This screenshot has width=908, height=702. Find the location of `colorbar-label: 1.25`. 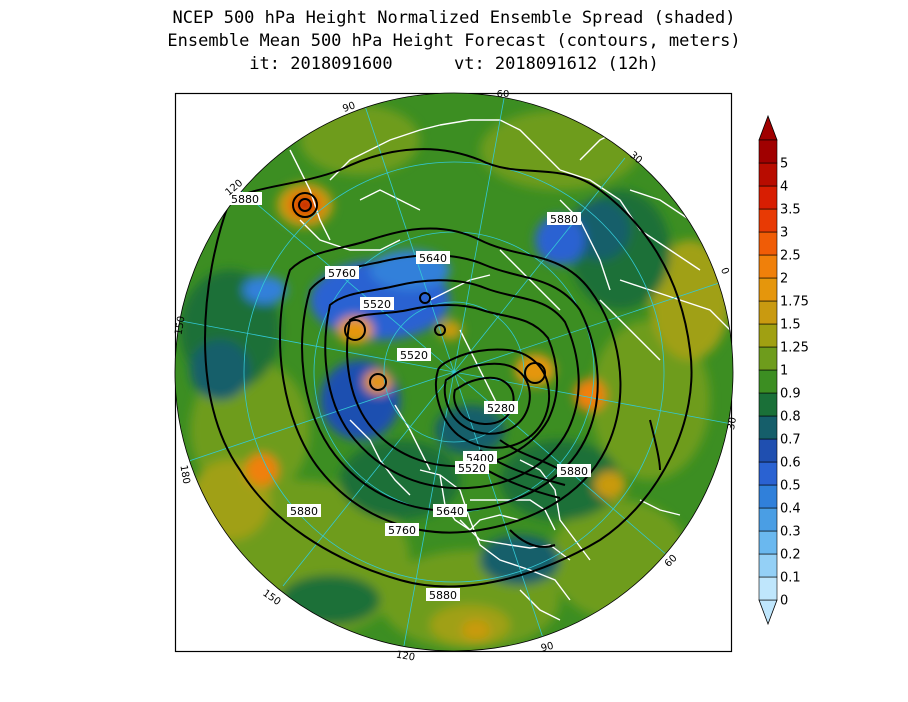

colorbar-label: 1.25 is located at coordinates (794, 348).